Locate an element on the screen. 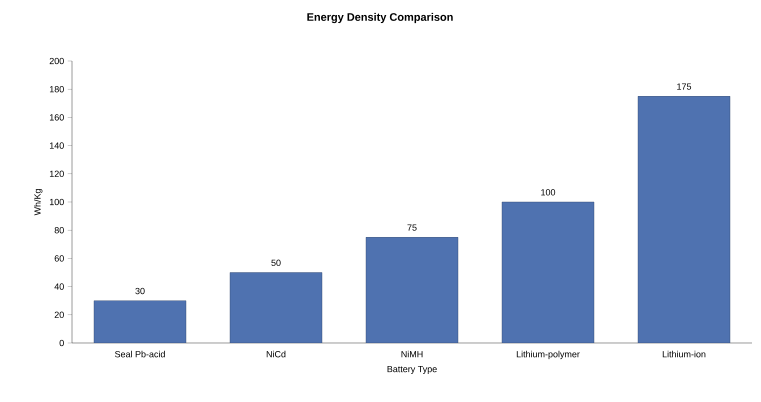 The width and height of the screenshot is (761, 402). y-tick-label: 80 is located at coordinates (59, 230).